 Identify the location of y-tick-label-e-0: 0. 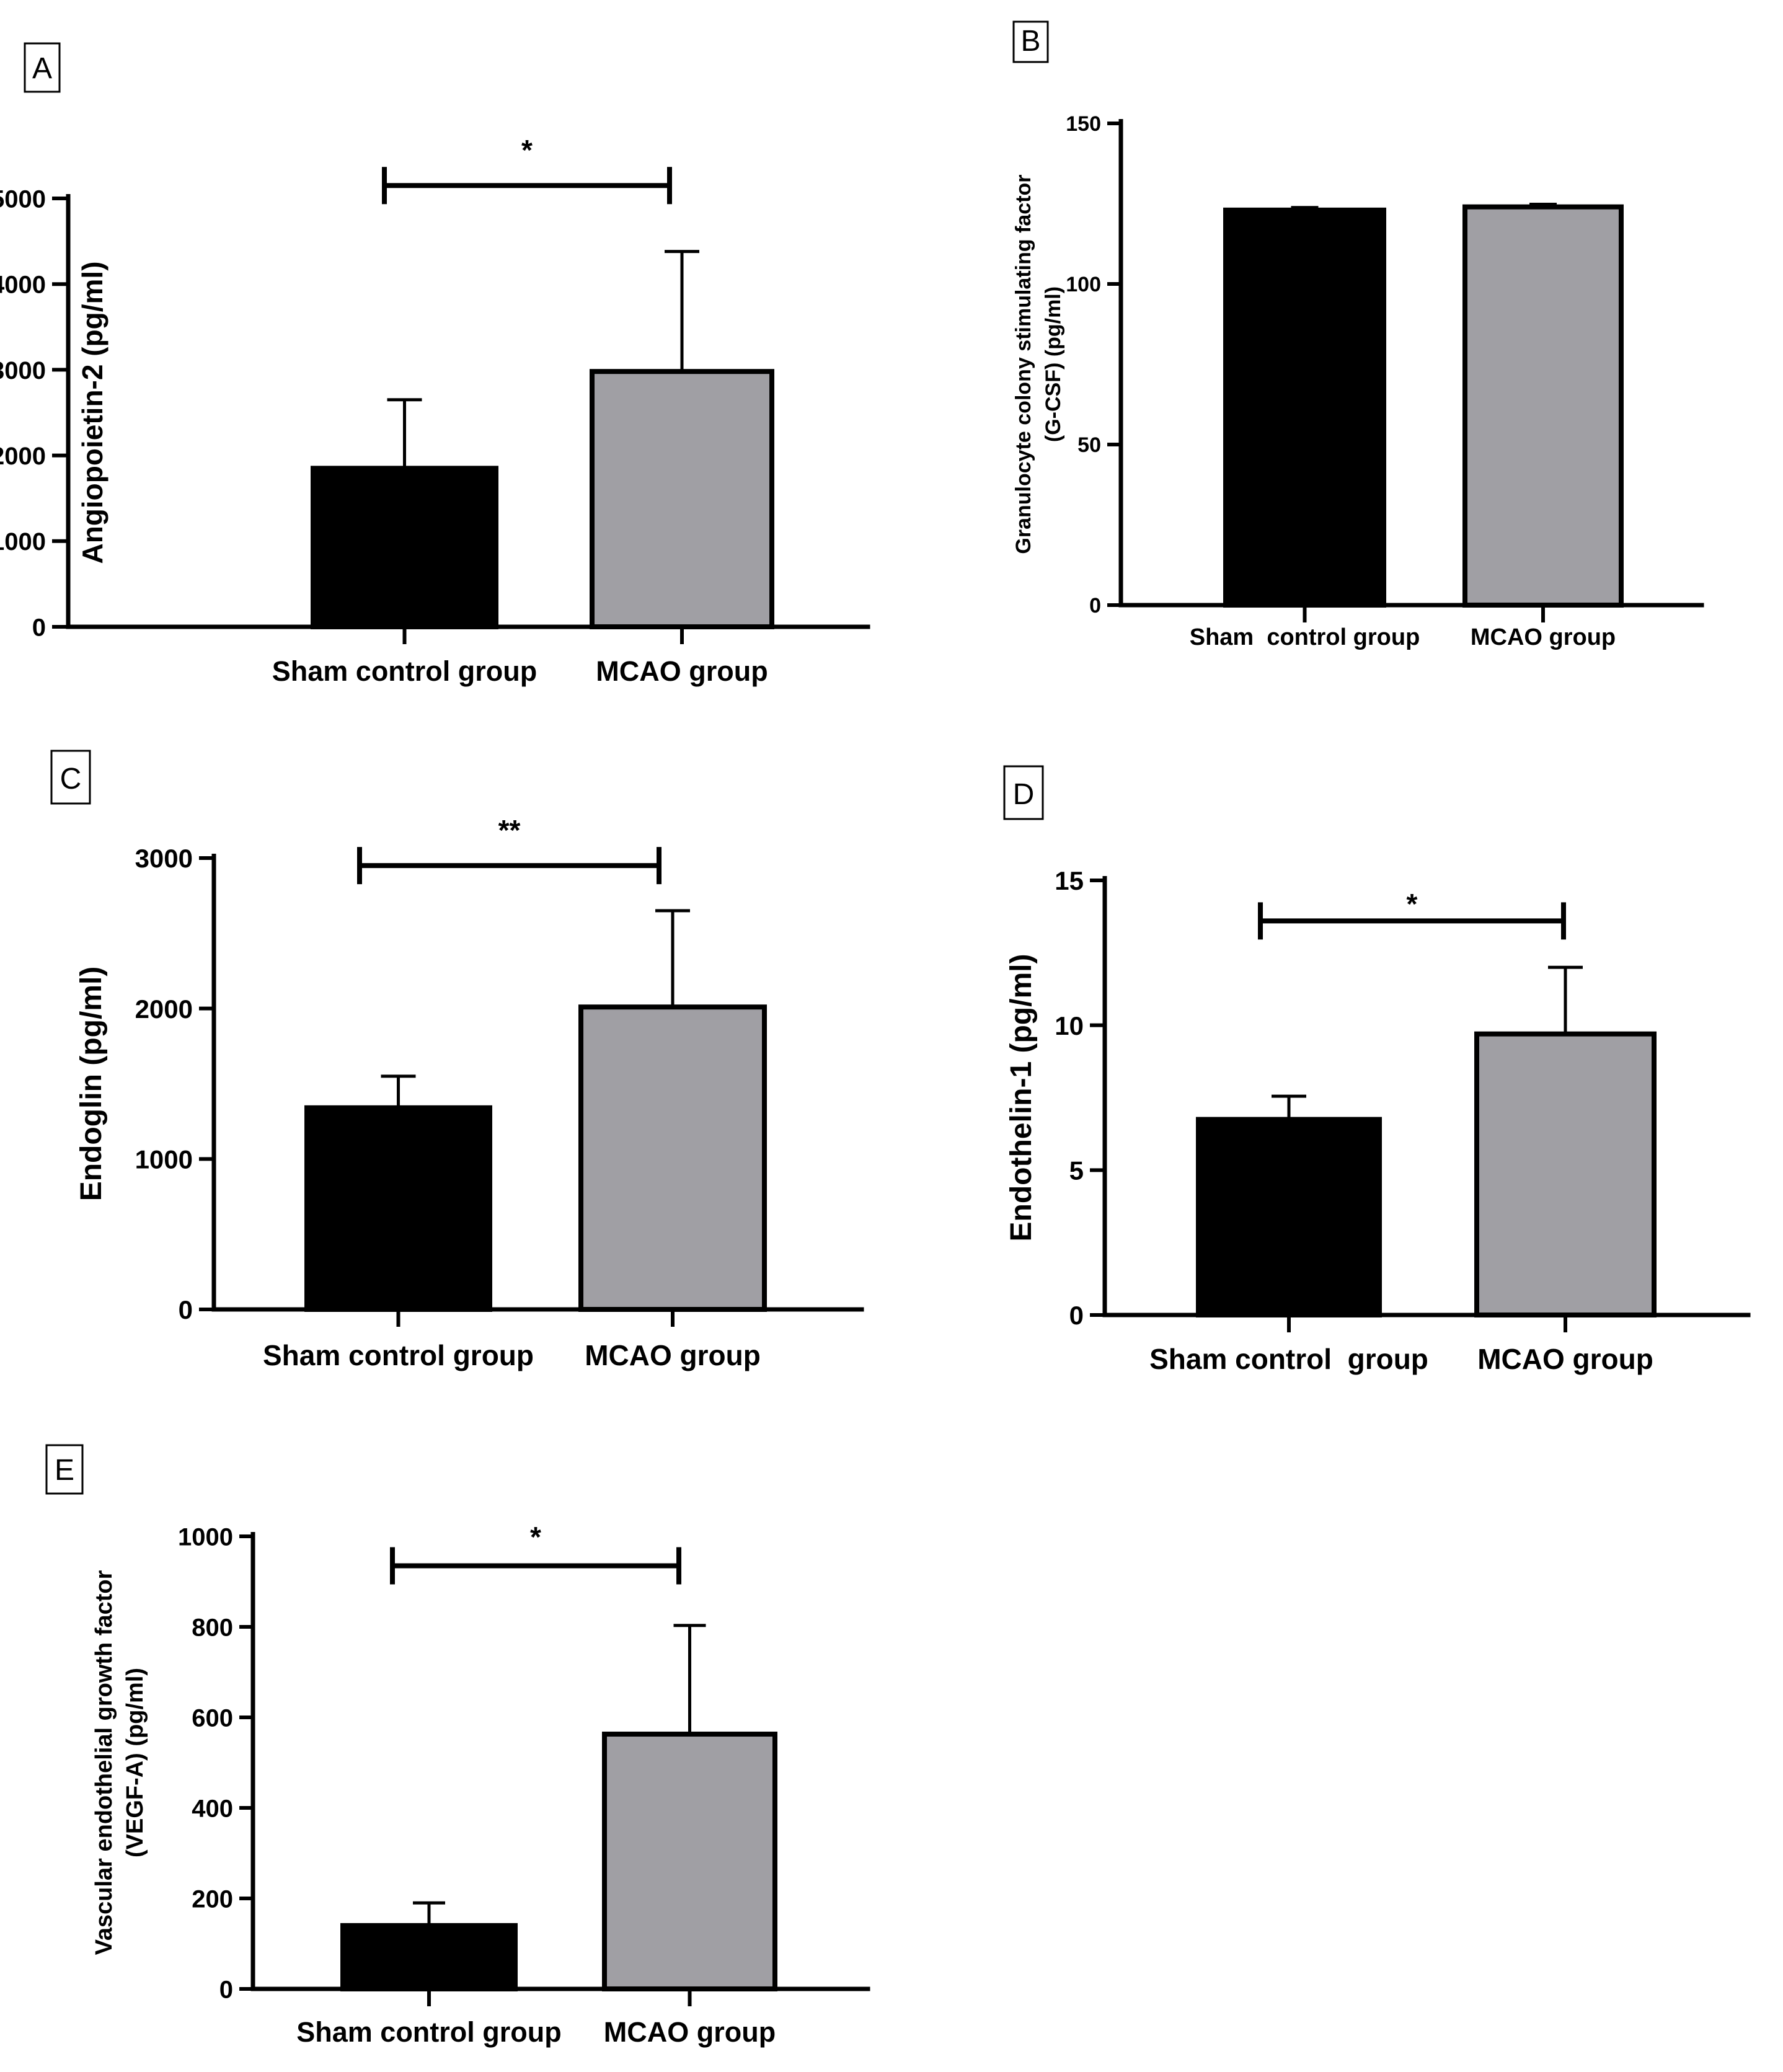
(226, 1990).